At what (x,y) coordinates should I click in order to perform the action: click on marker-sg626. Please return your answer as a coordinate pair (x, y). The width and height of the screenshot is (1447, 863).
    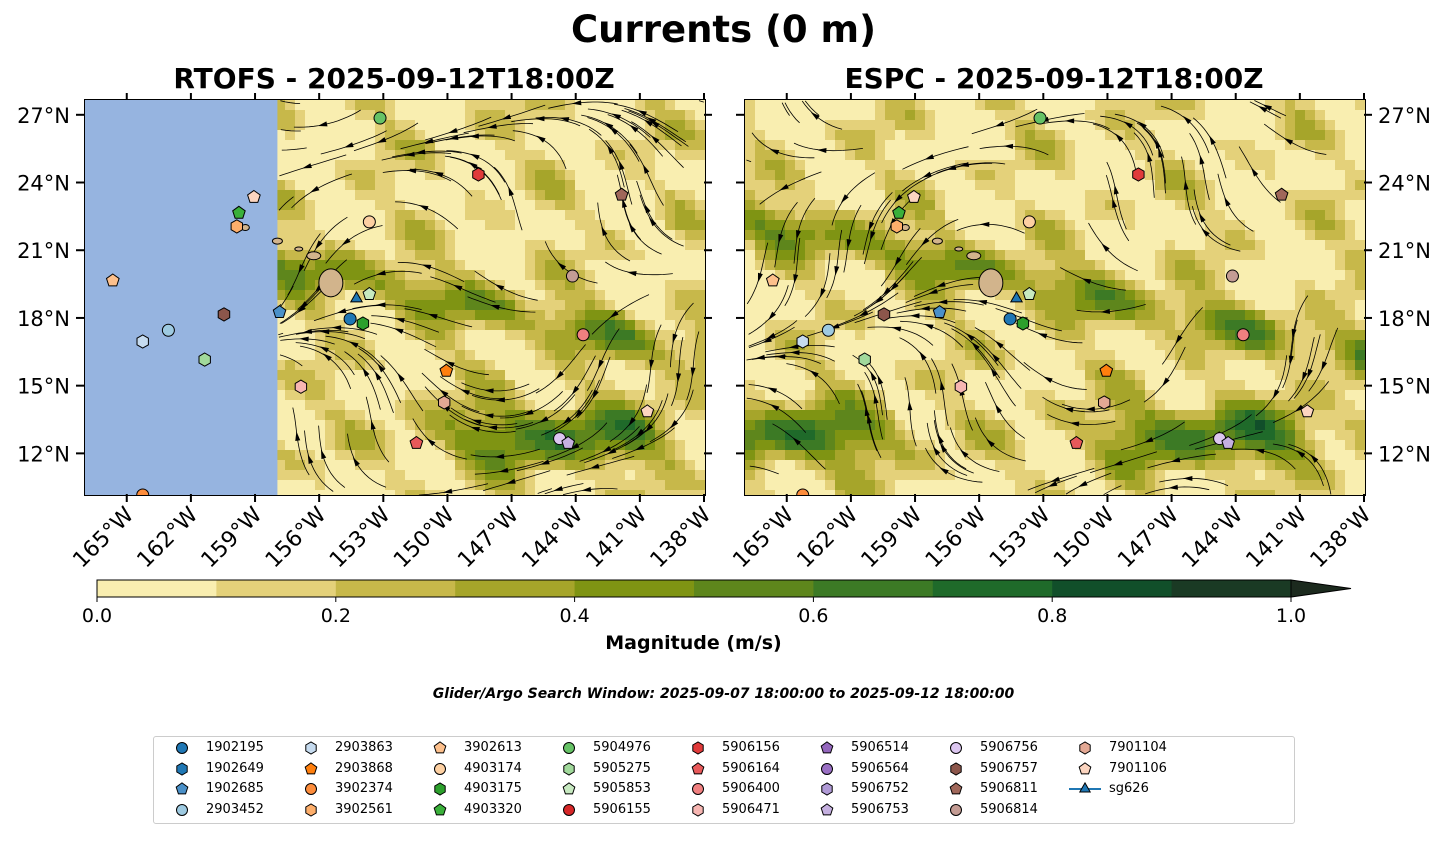
    Looking at the image, I should click on (1016, 296).